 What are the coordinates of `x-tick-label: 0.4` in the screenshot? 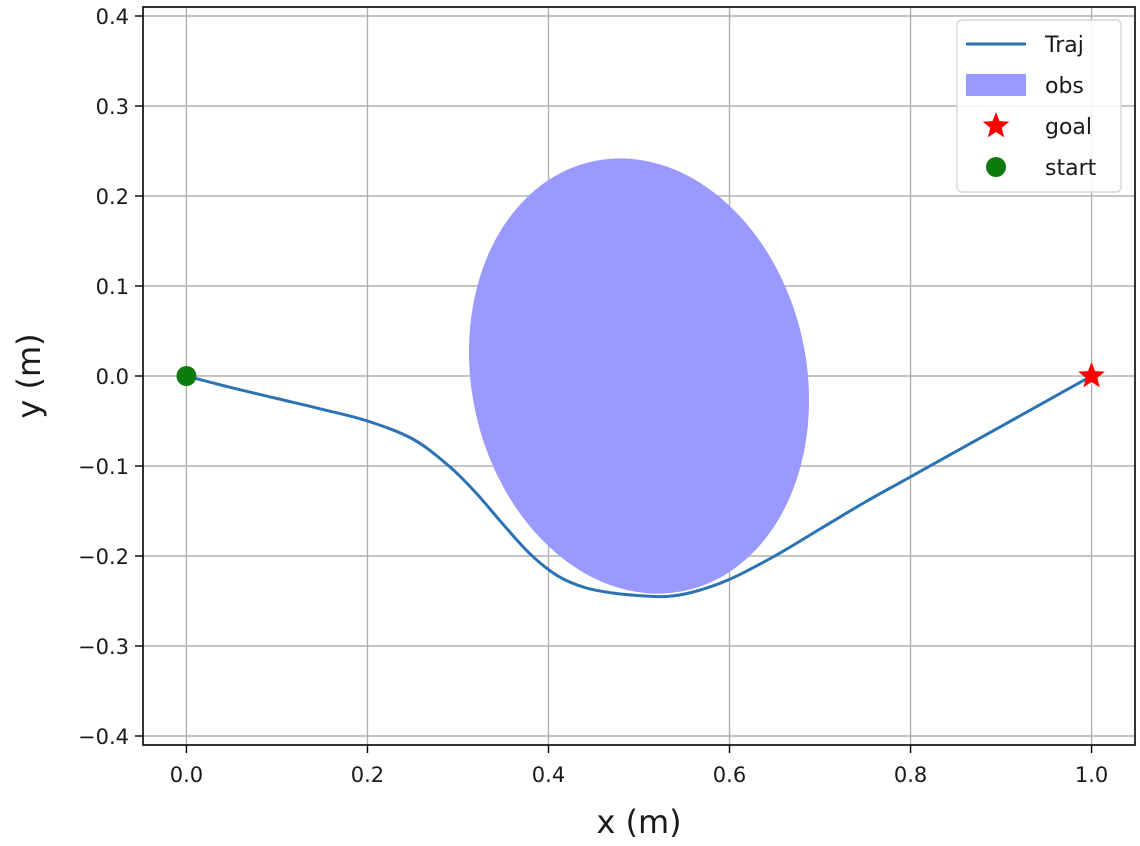 It's located at (548, 775).